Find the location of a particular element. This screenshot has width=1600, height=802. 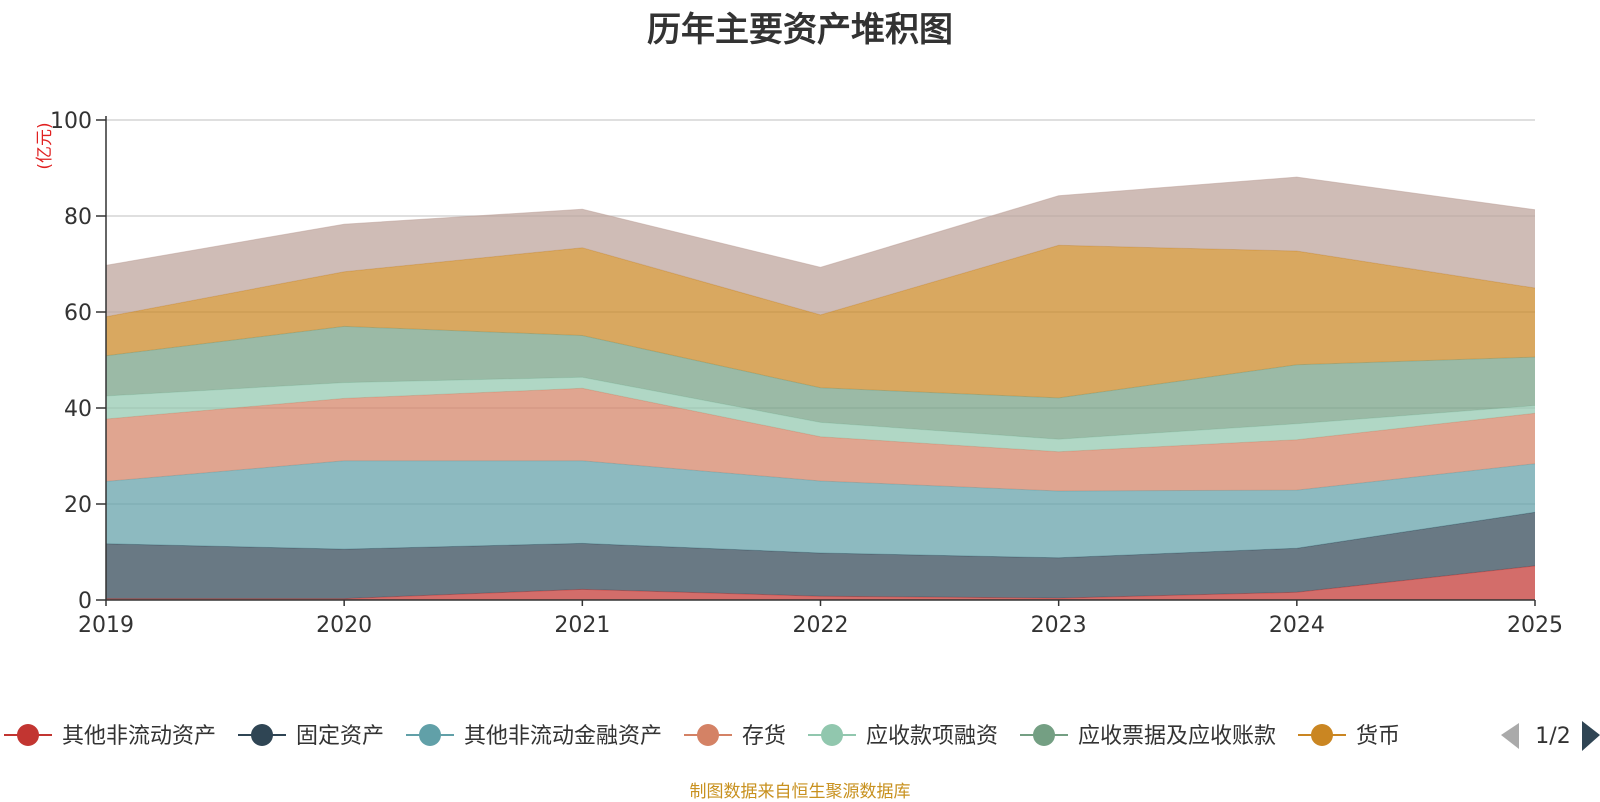

x-tick-label: 2021 is located at coordinates (582, 625).